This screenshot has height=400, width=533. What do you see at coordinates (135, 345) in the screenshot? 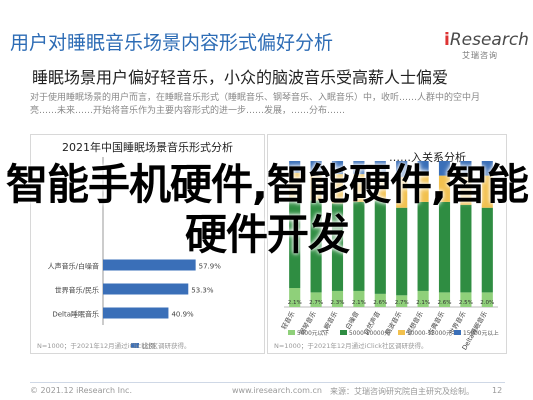
I see `left-legend-swatch` at bounding box center [135, 345].